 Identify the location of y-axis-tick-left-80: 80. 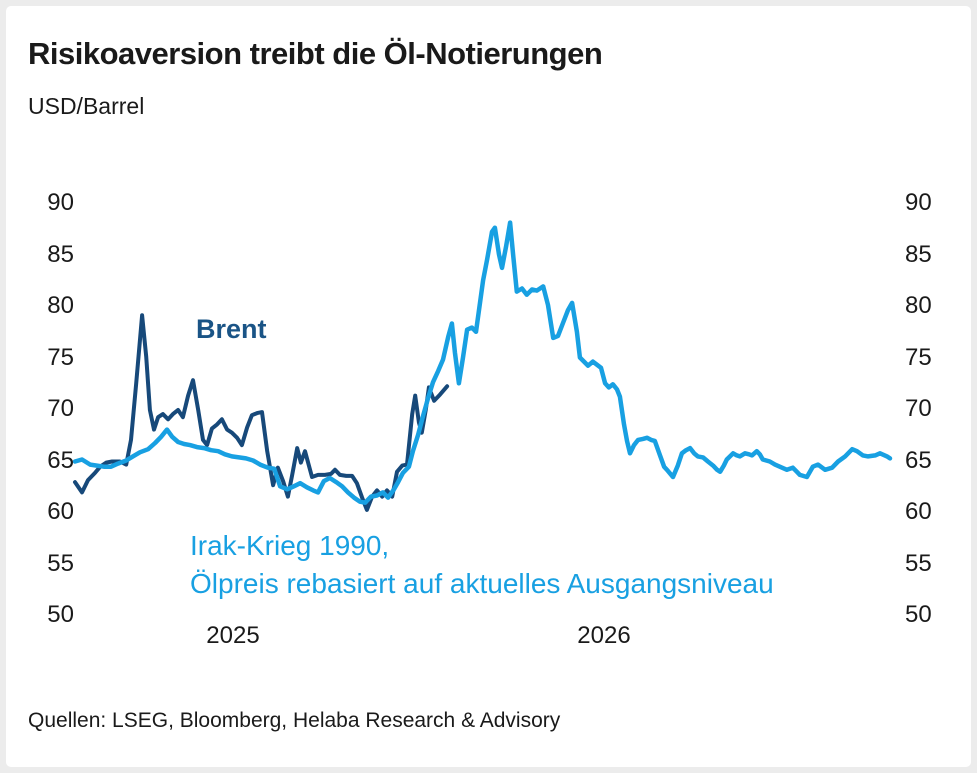
(60, 305).